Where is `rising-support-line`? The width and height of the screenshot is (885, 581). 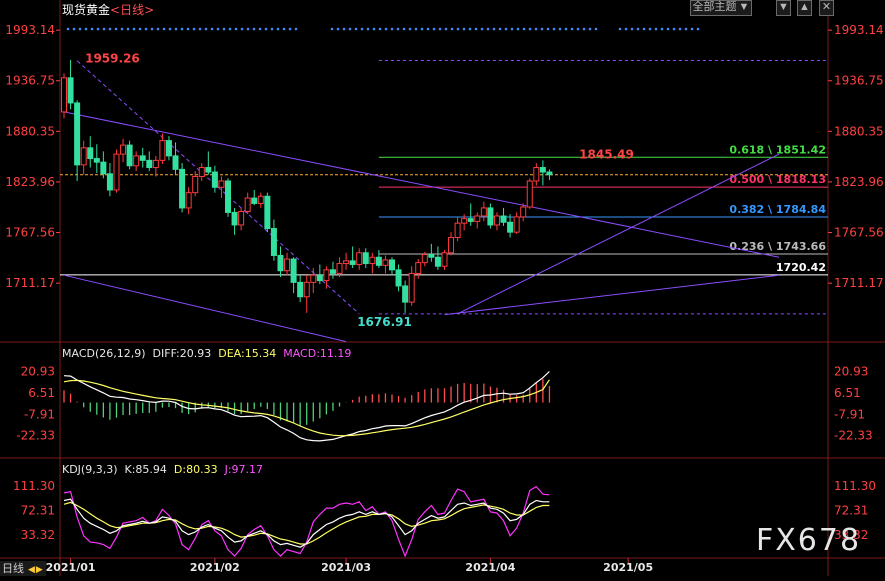 rising-support-line is located at coordinates (618, 234).